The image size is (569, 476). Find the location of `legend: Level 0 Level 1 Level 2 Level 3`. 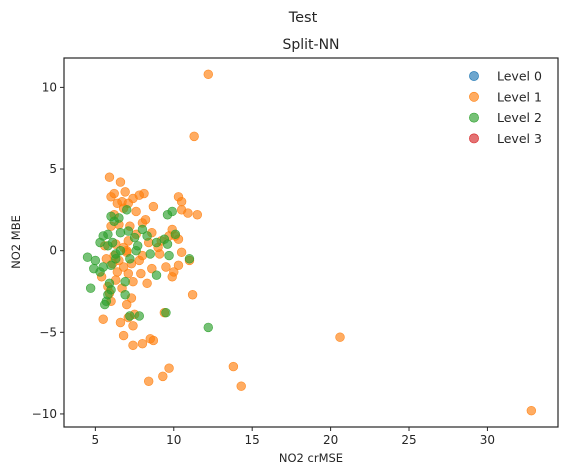

legend: Level 0 Level 1 Level 2 Level 3 is located at coordinates (505, 107).